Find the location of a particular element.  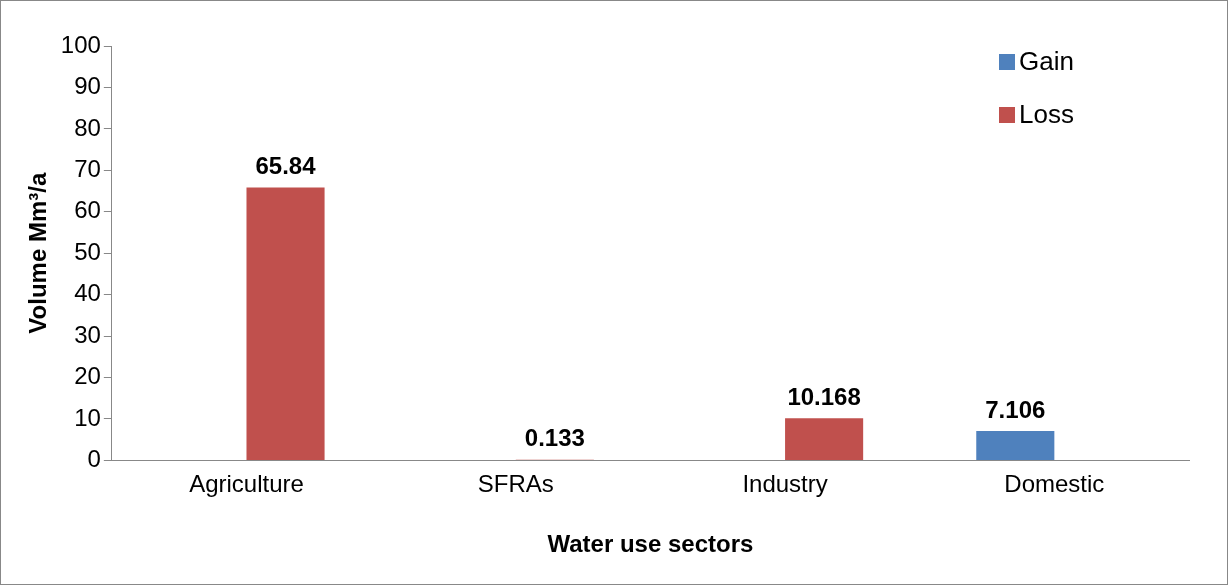

legend-label: Gain is located at coordinates (1046, 61).